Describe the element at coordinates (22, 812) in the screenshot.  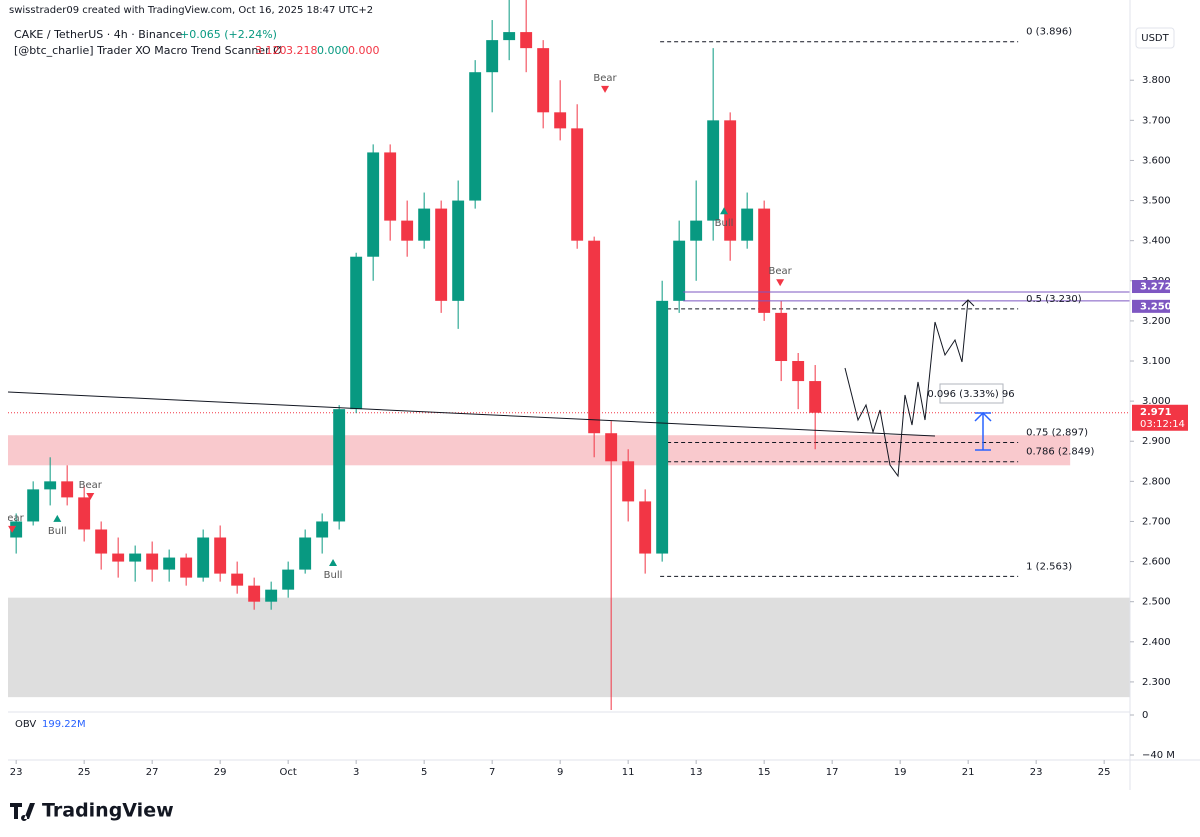
I see `logo` at that location.